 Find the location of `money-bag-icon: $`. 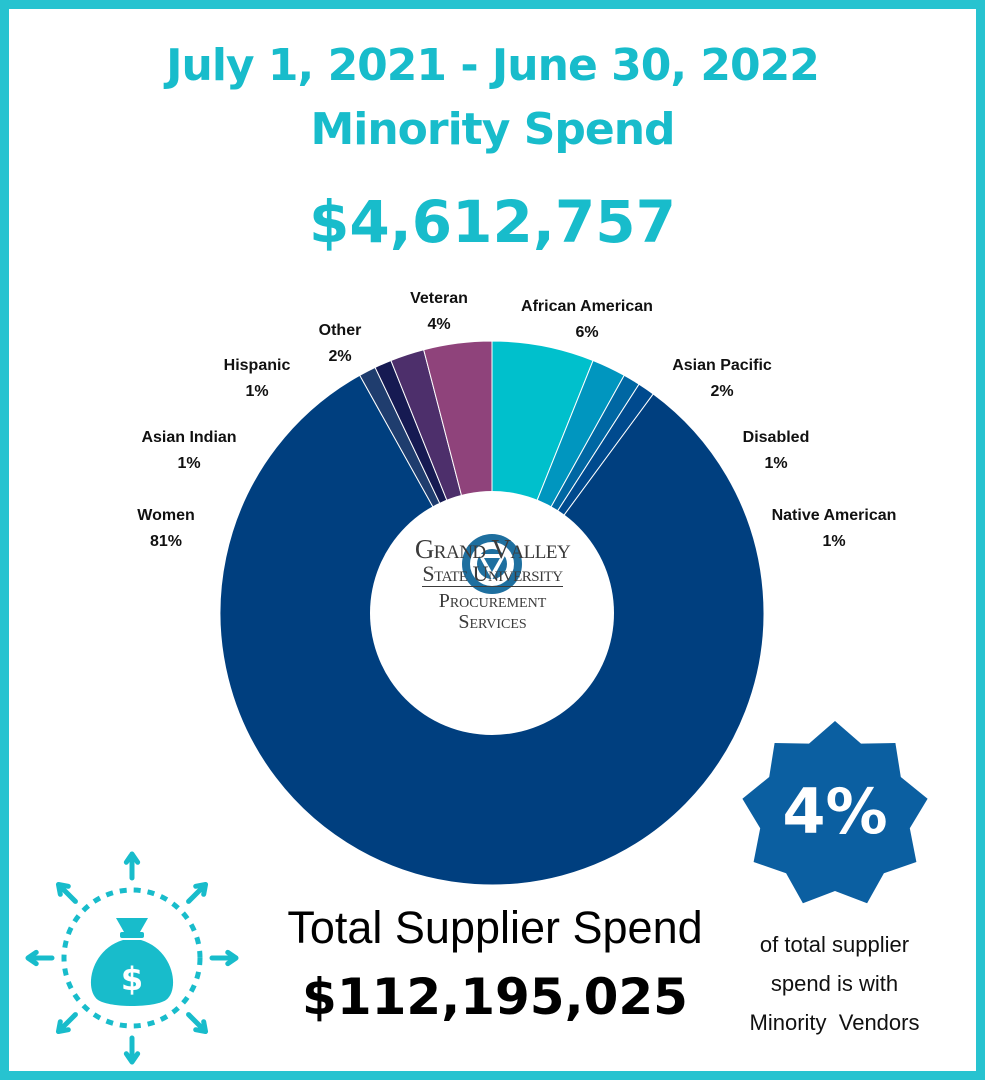

money-bag-icon: $ is located at coordinates (132, 958).